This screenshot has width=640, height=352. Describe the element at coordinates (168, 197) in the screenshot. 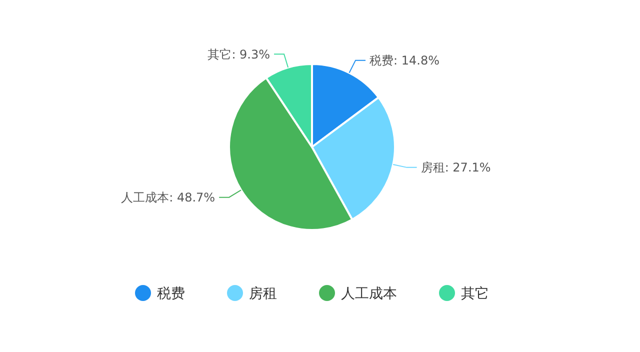

I see `data-label: 人工成本: 48.7%` at that location.